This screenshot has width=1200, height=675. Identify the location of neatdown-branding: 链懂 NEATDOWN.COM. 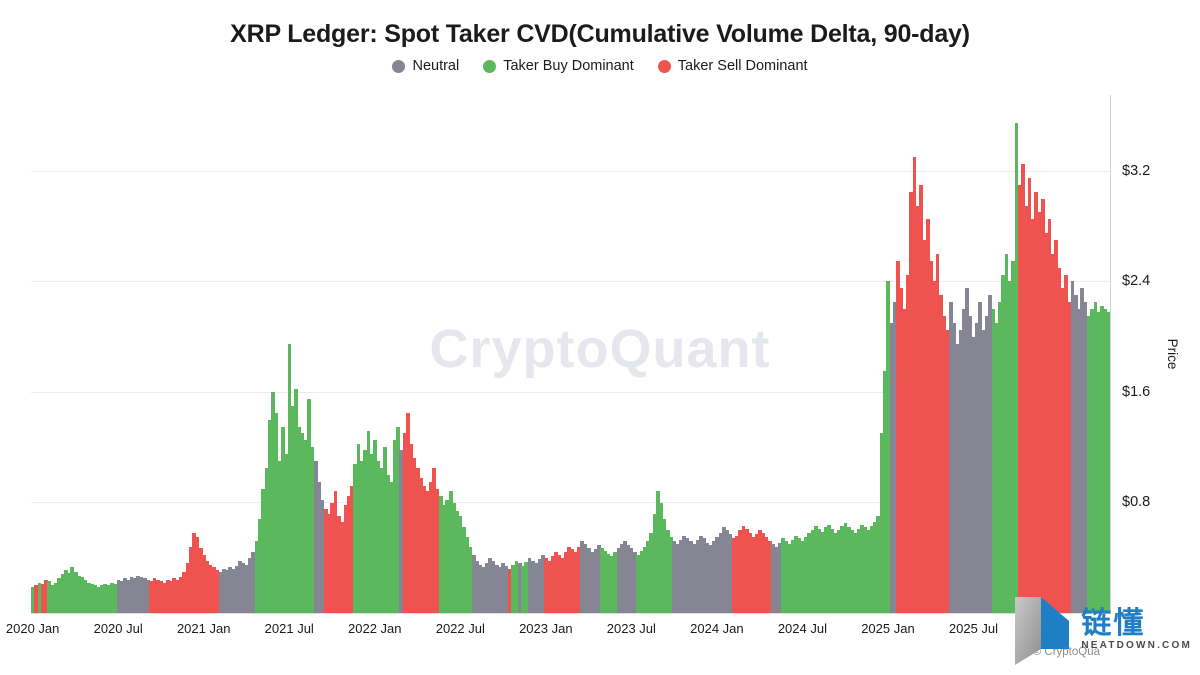
(1101, 630).